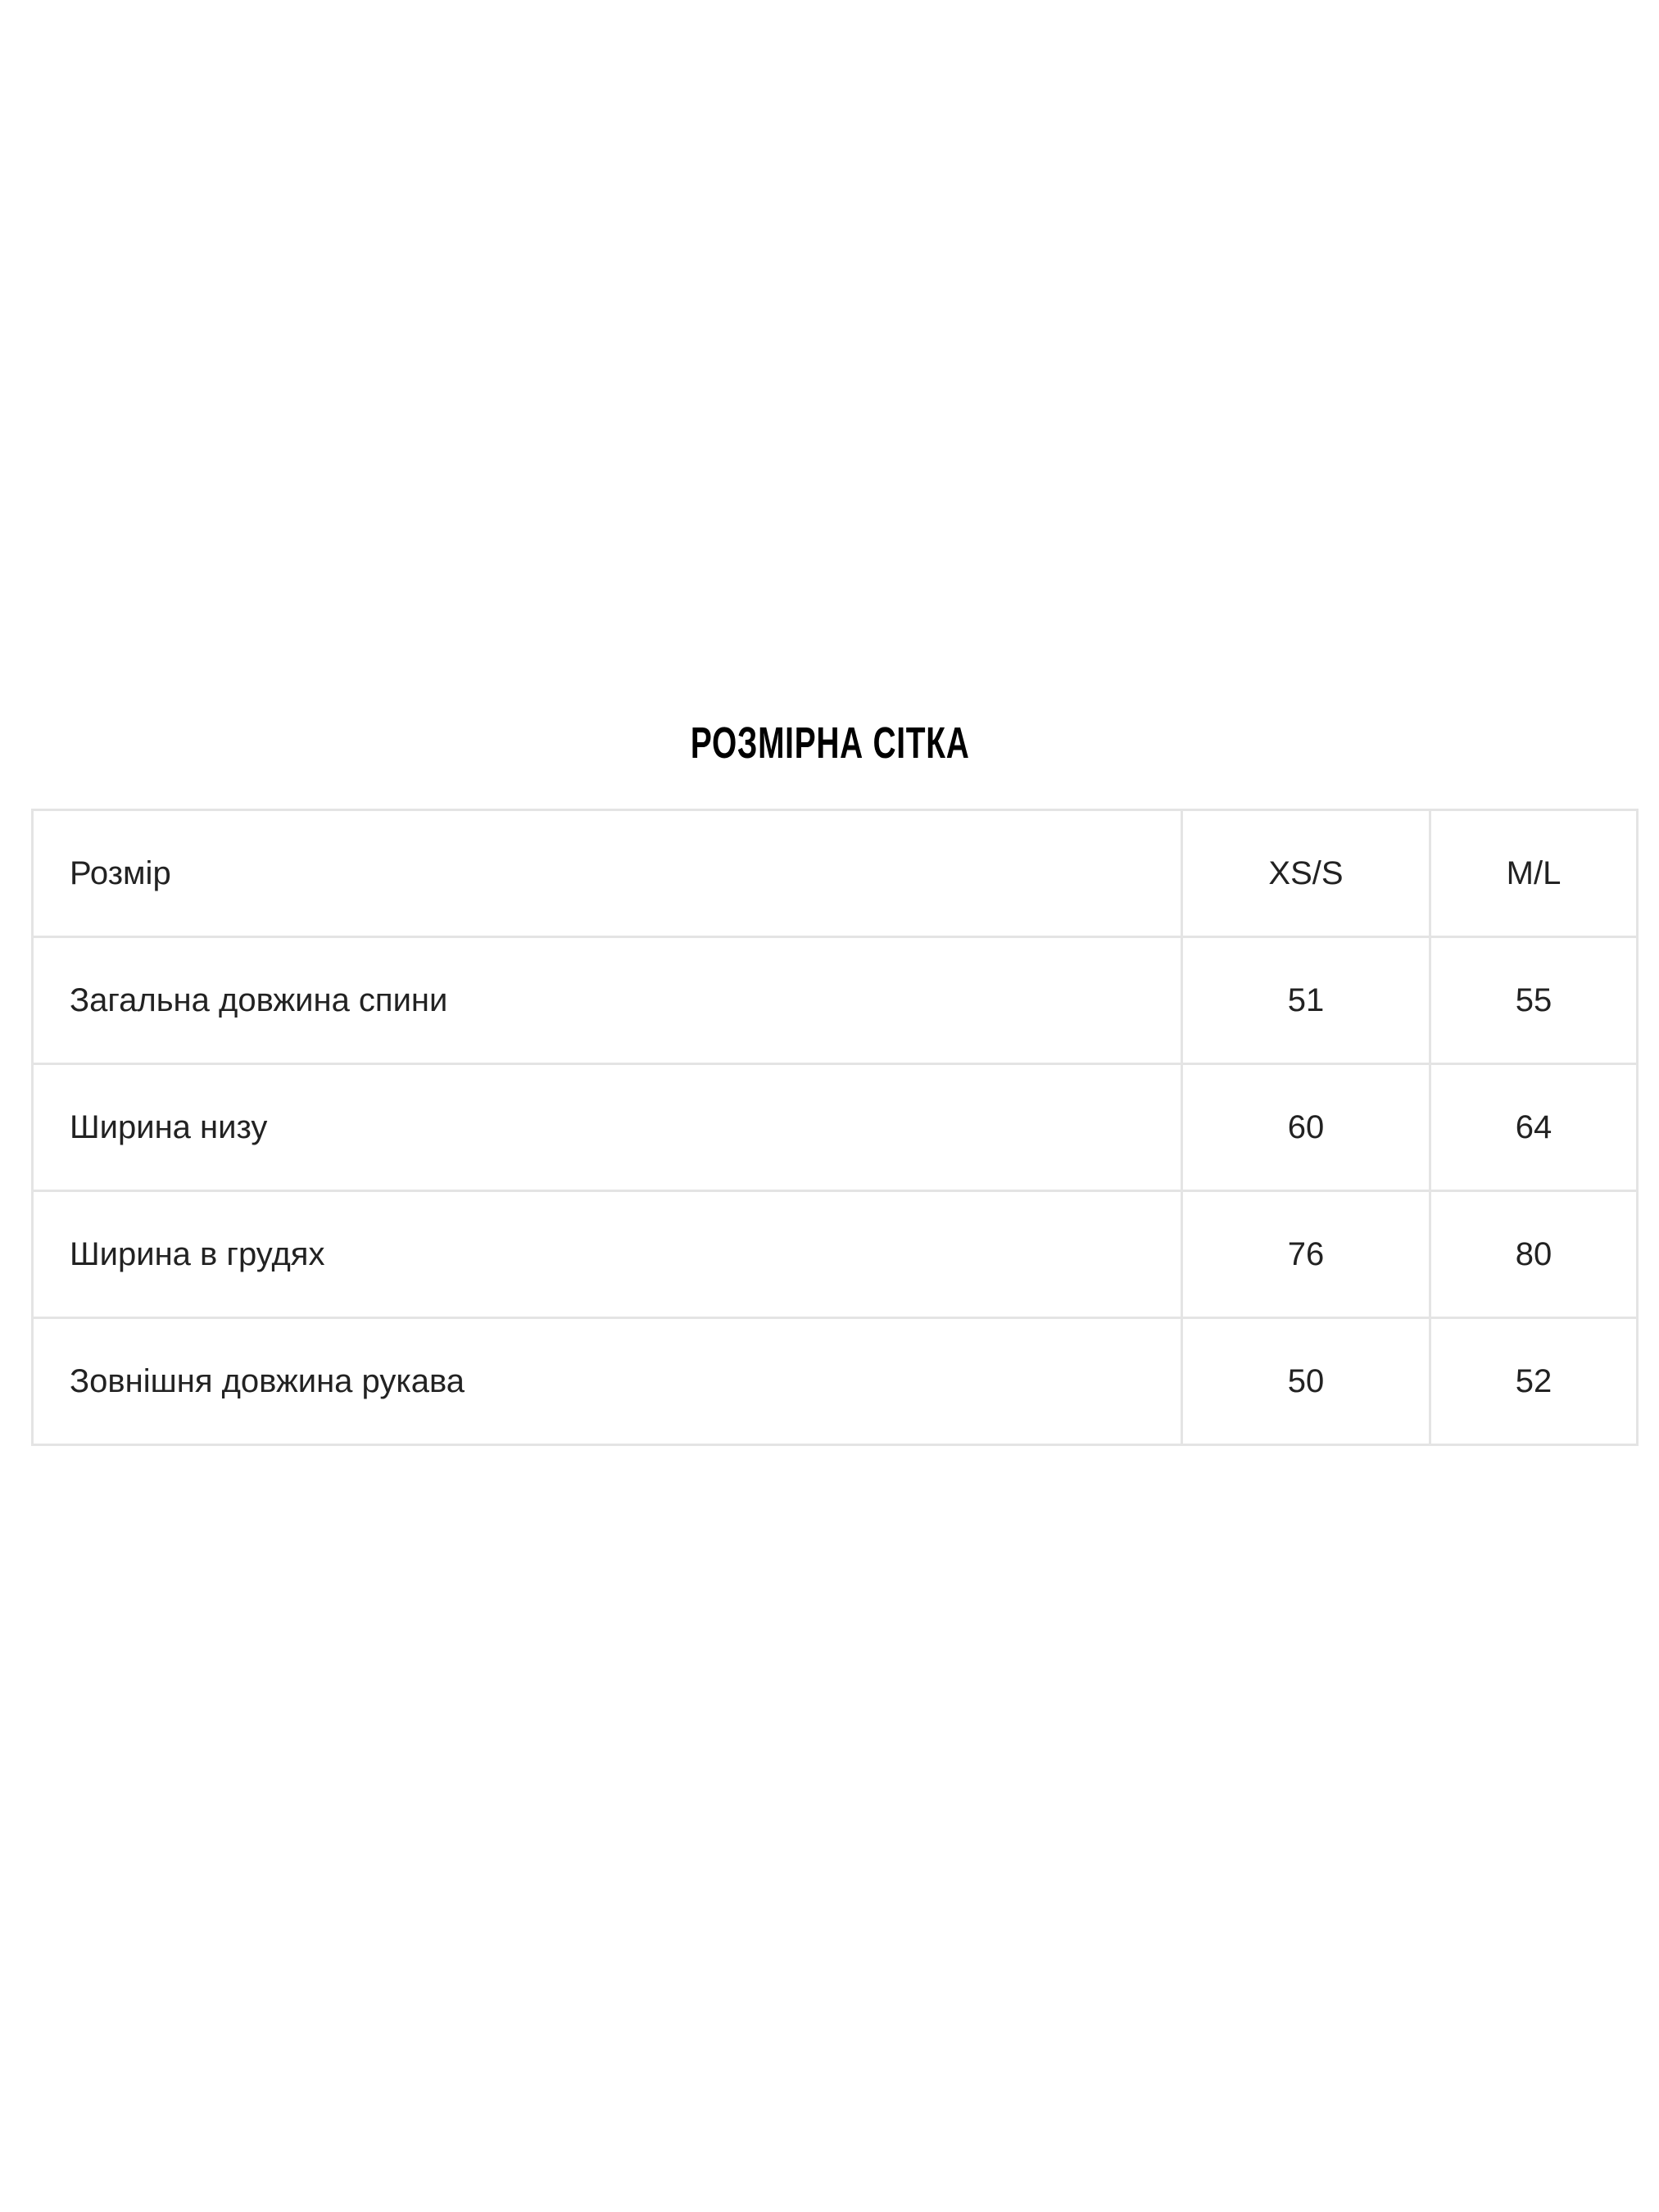  I want to click on table-header-row: Розмір XS/S M/L, so click(835, 873).